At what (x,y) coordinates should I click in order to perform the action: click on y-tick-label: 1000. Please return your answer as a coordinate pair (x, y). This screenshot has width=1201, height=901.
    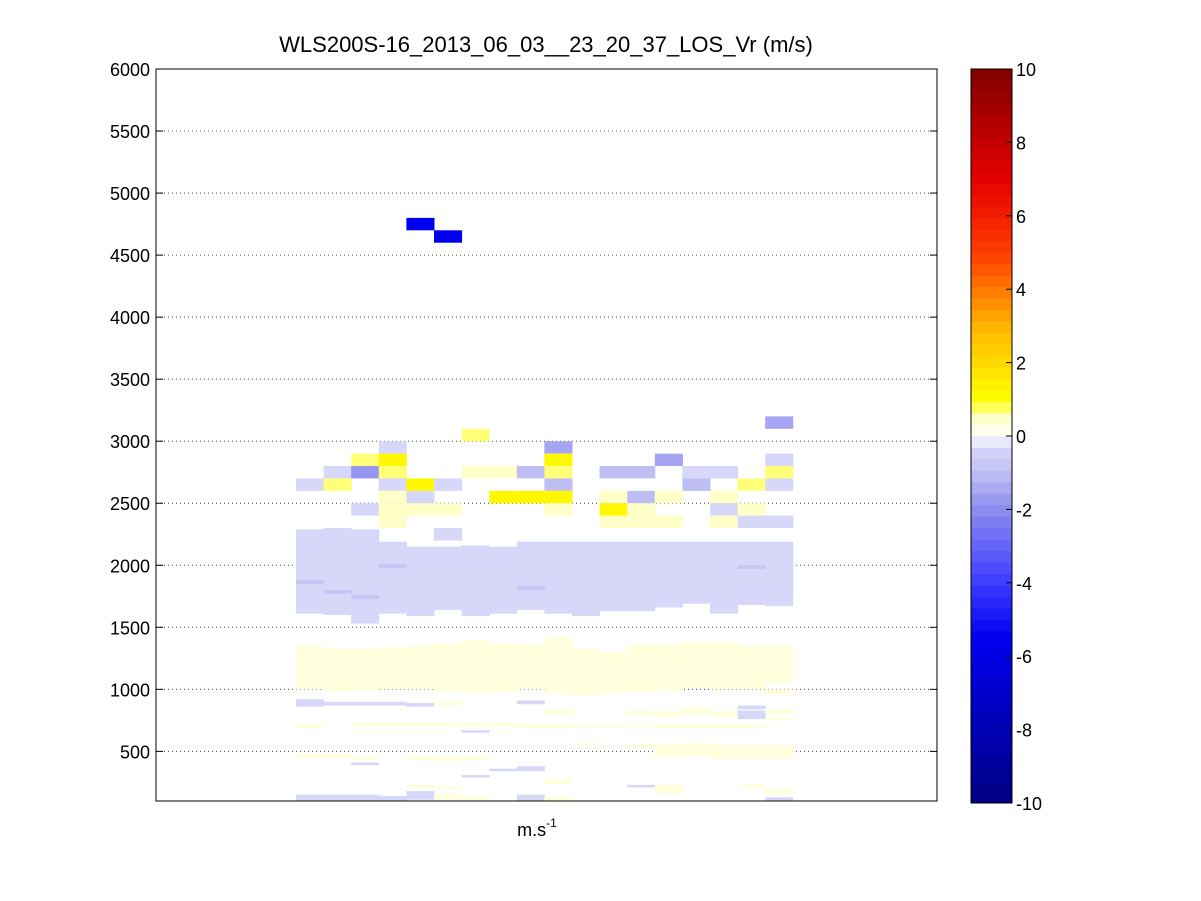
    Looking at the image, I should click on (130, 690).